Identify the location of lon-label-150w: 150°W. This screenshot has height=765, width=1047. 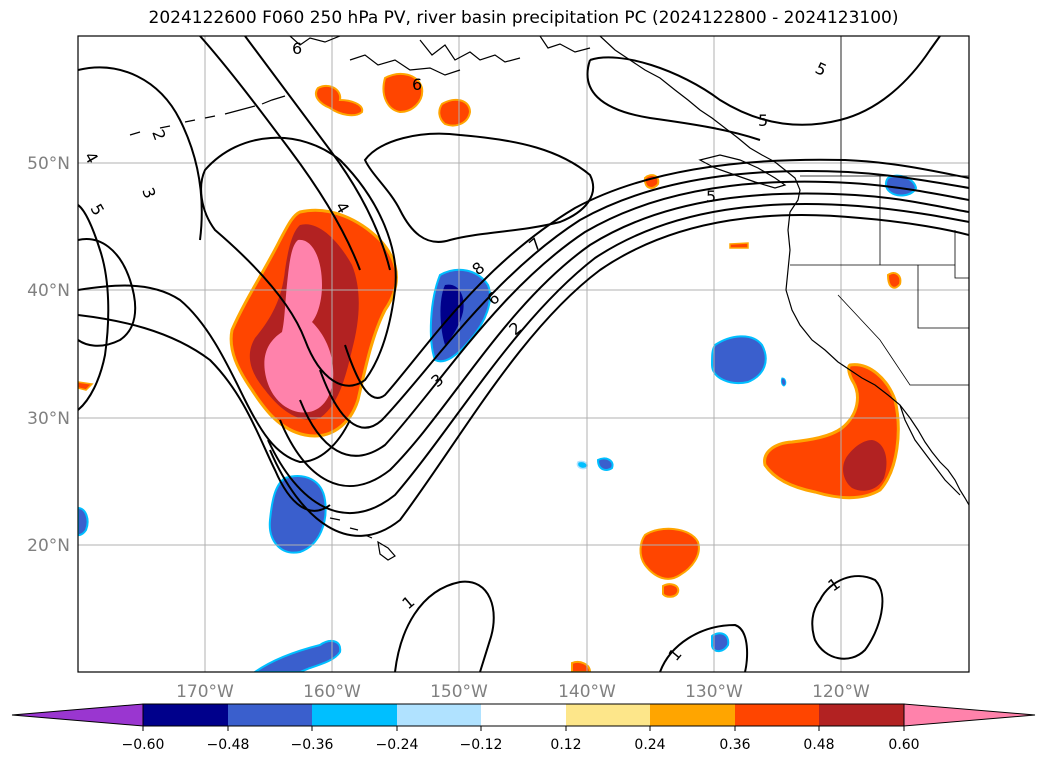
(459, 692).